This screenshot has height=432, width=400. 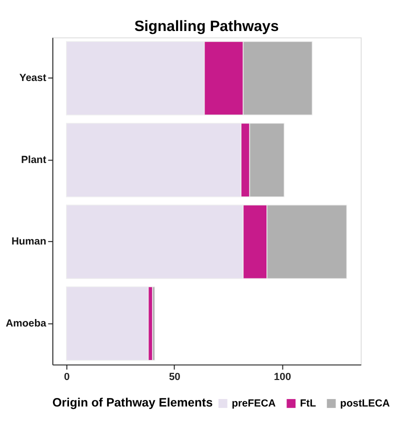 I want to click on y-tick-label: Yeast, so click(x=33, y=78).